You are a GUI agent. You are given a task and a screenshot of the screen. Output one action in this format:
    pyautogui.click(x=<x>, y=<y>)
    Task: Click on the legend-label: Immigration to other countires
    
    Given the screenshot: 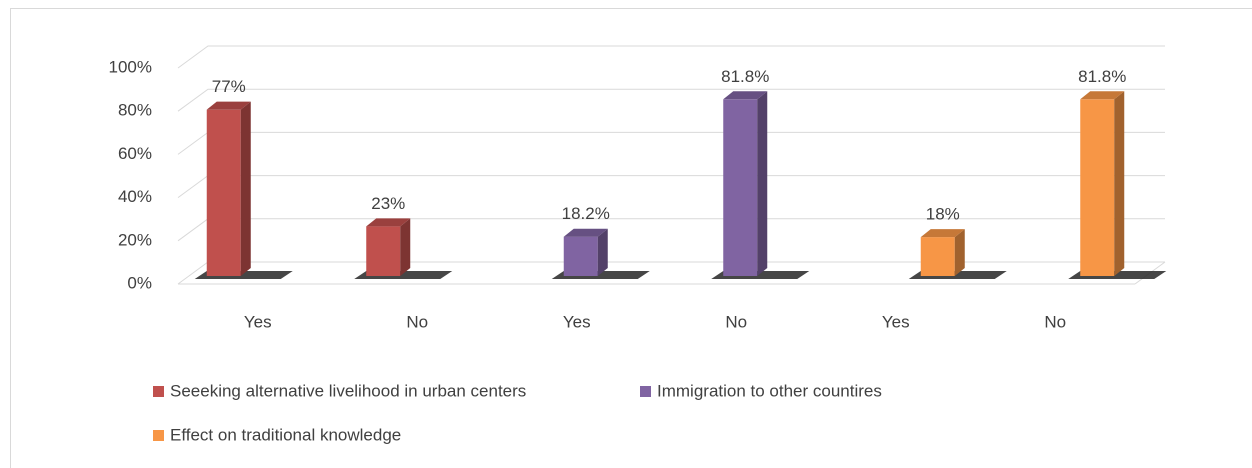 What is the action you would take?
    pyautogui.click(x=769, y=390)
    